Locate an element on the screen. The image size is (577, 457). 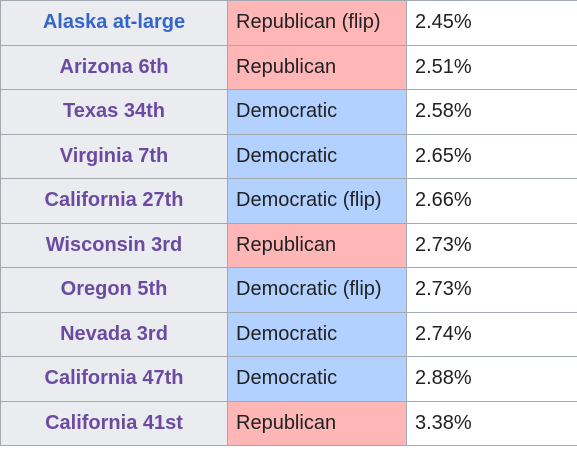
district-cell: Oregon 5th is located at coordinates (114, 290).